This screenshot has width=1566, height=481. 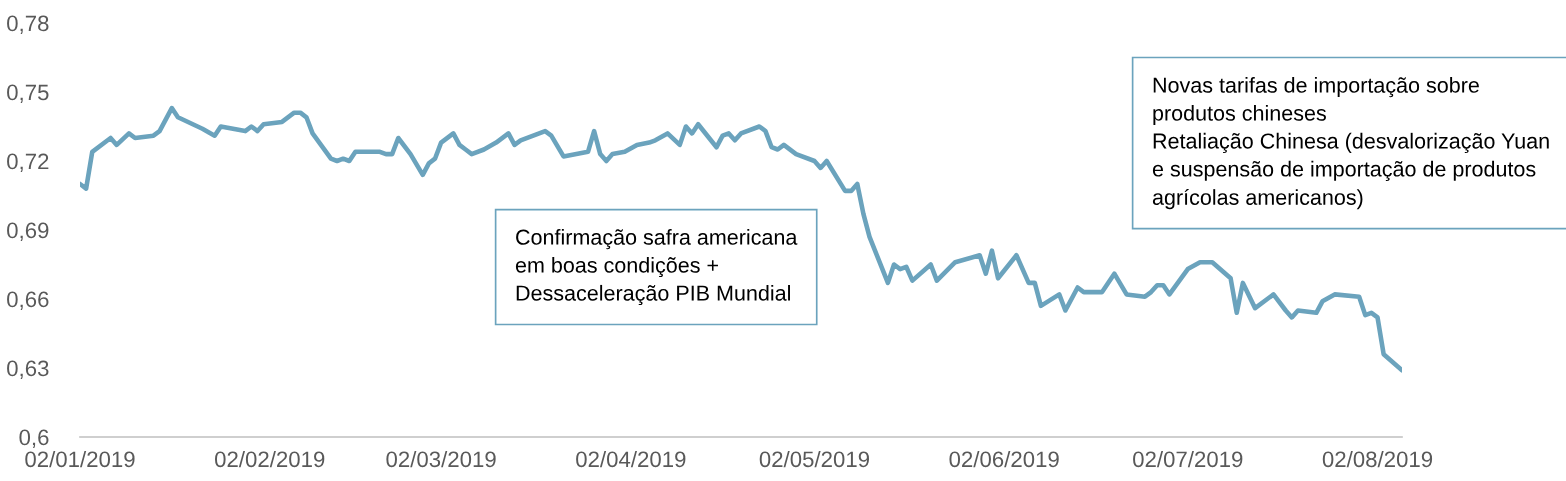 I want to click on x-tick-label: 02/04/2019, so click(x=631, y=459).